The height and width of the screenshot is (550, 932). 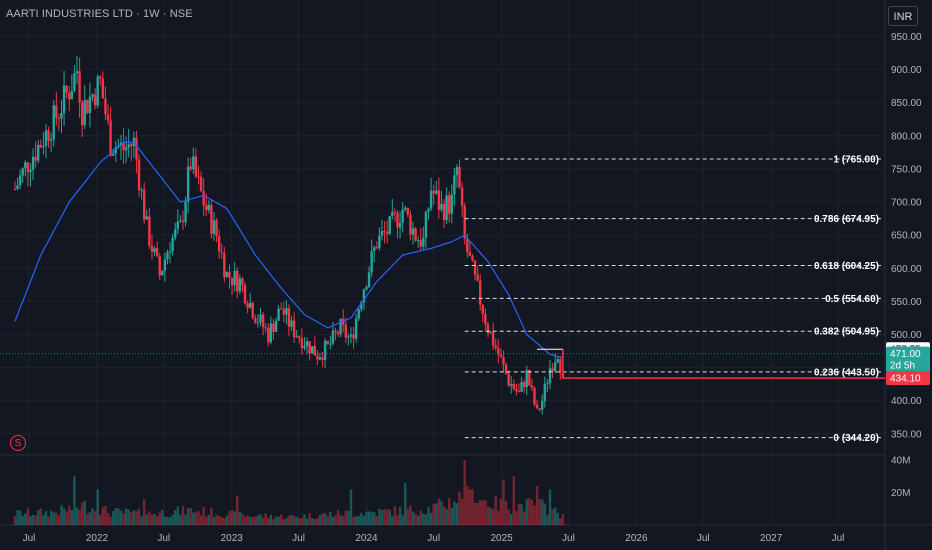 I want to click on fib-level-label: 1 (765.00), so click(x=856, y=159).